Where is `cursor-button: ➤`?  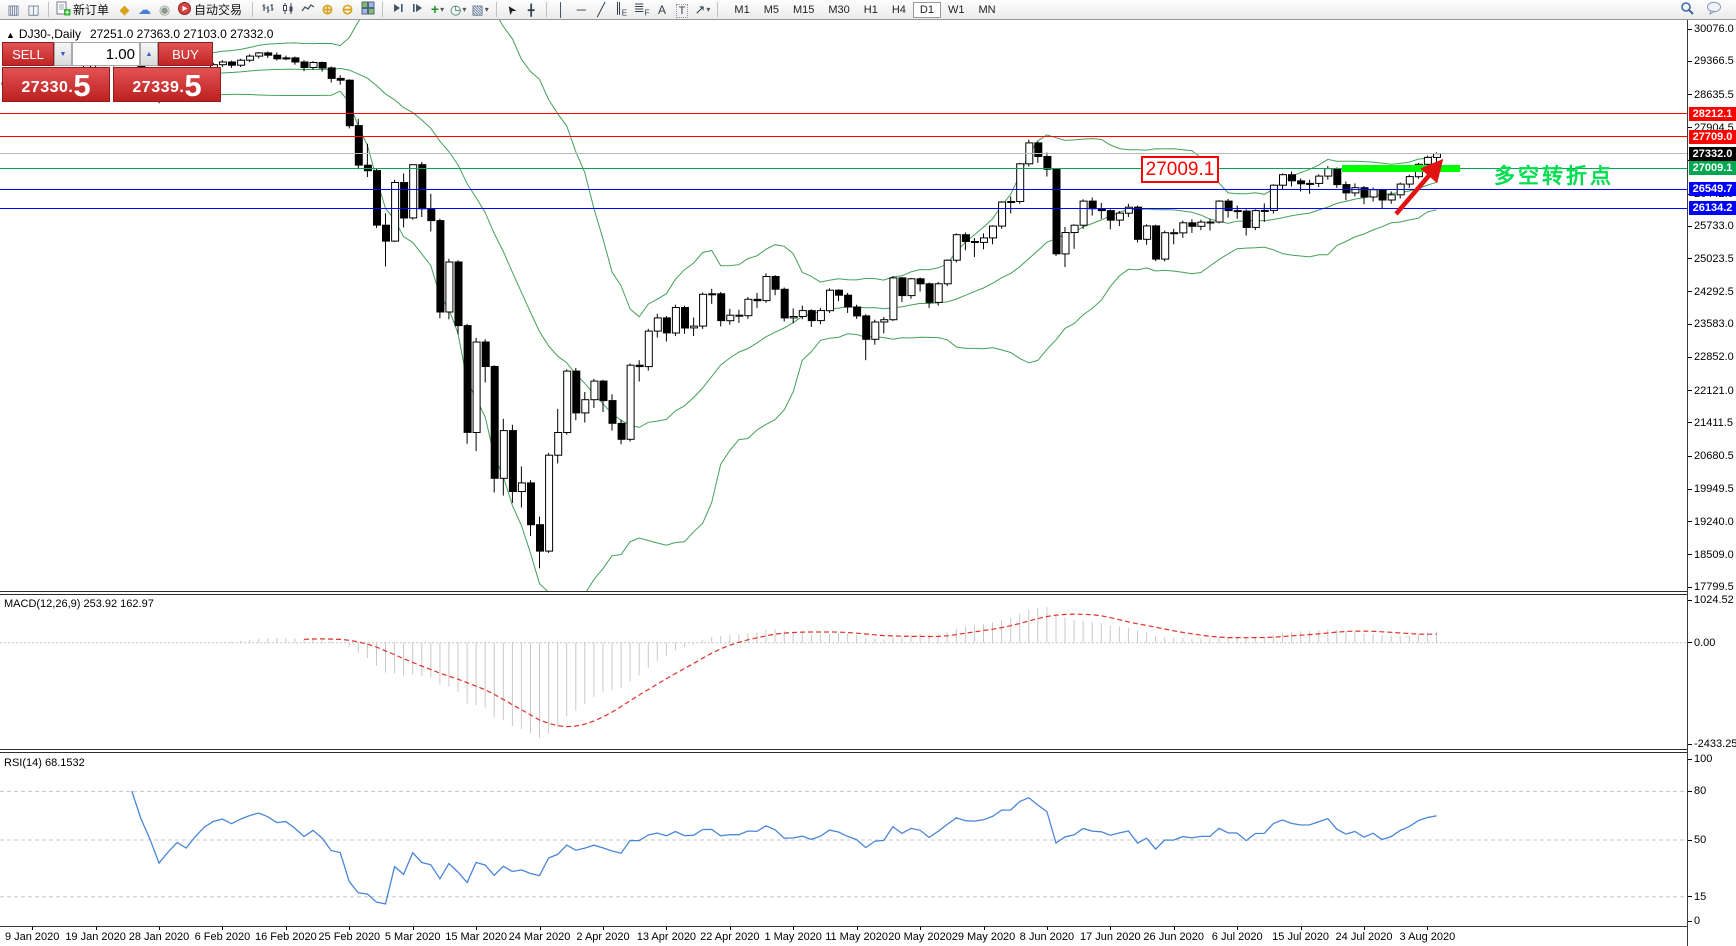
cursor-button: ➤ is located at coordinates (511, 10).